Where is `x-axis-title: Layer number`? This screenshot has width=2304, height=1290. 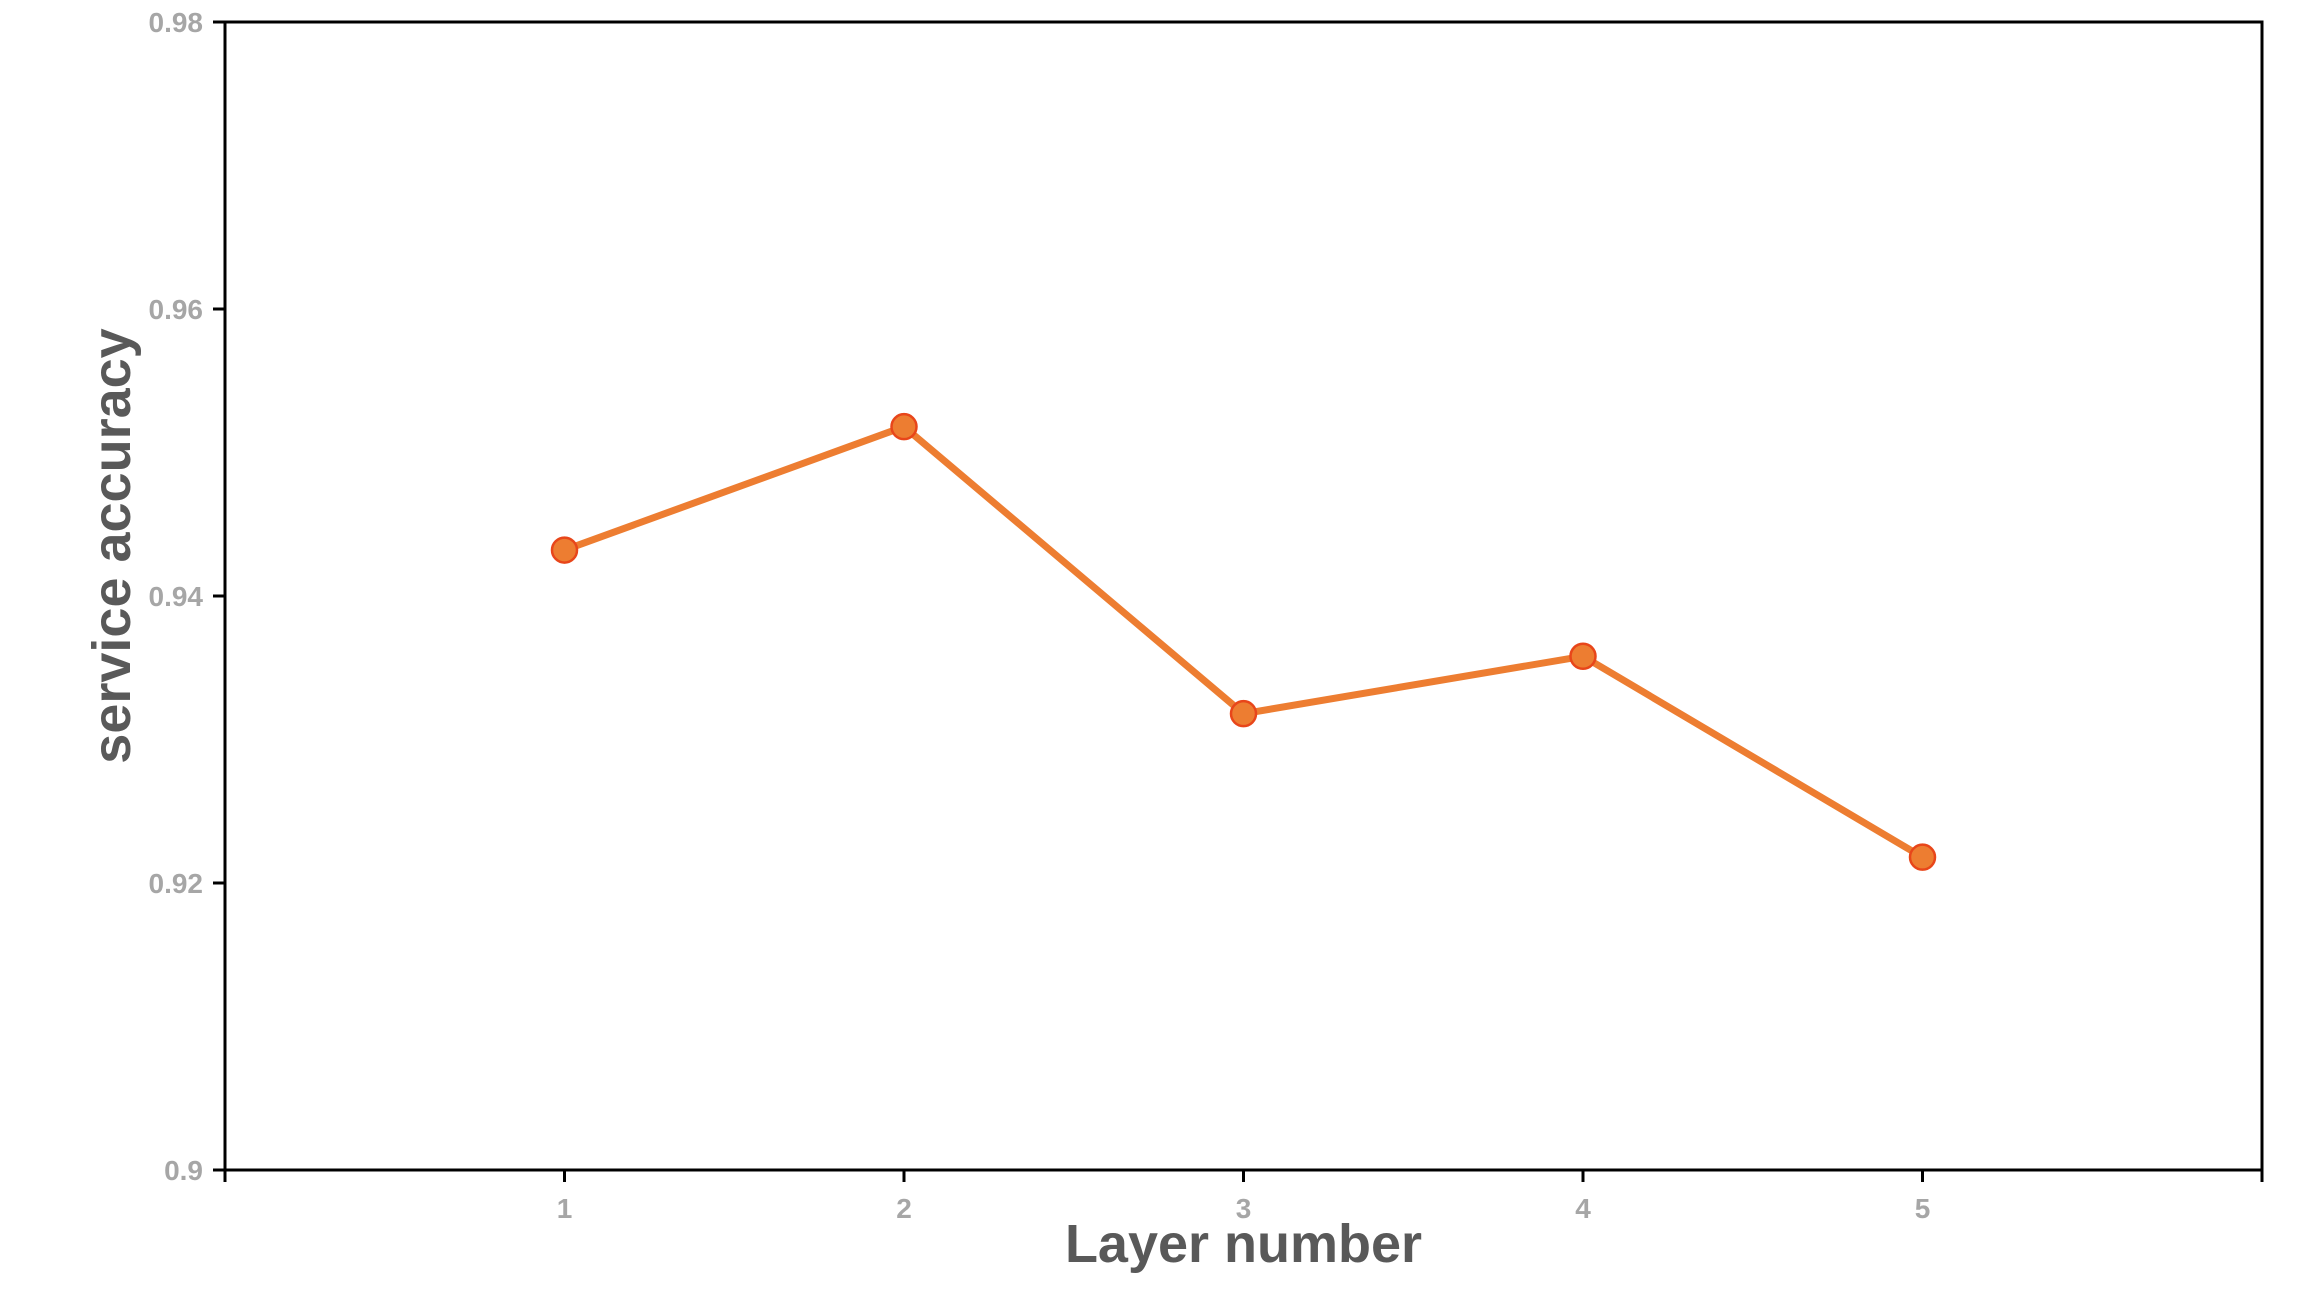
x-axis-title: Layer number is located at coordinates (1243, 1244).